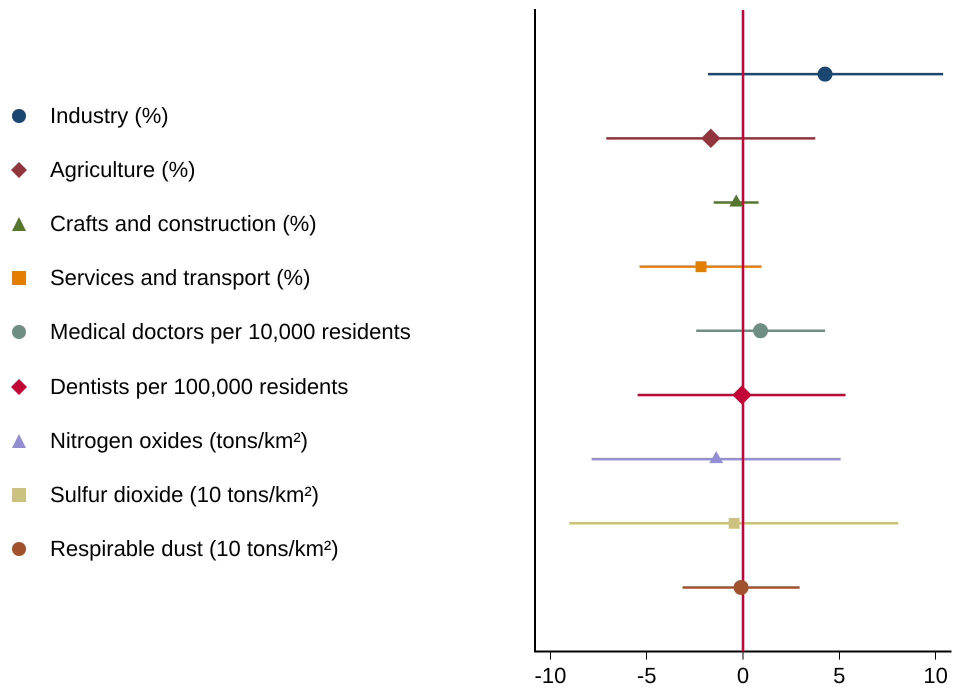 The height and width of the screenshot is (694, 961). What do you see at coordinates (184, 495) in the screenshot?
I see `legend-label: Sulfur dioxide (10 tons/km²)` at bounding box center [184, 495].